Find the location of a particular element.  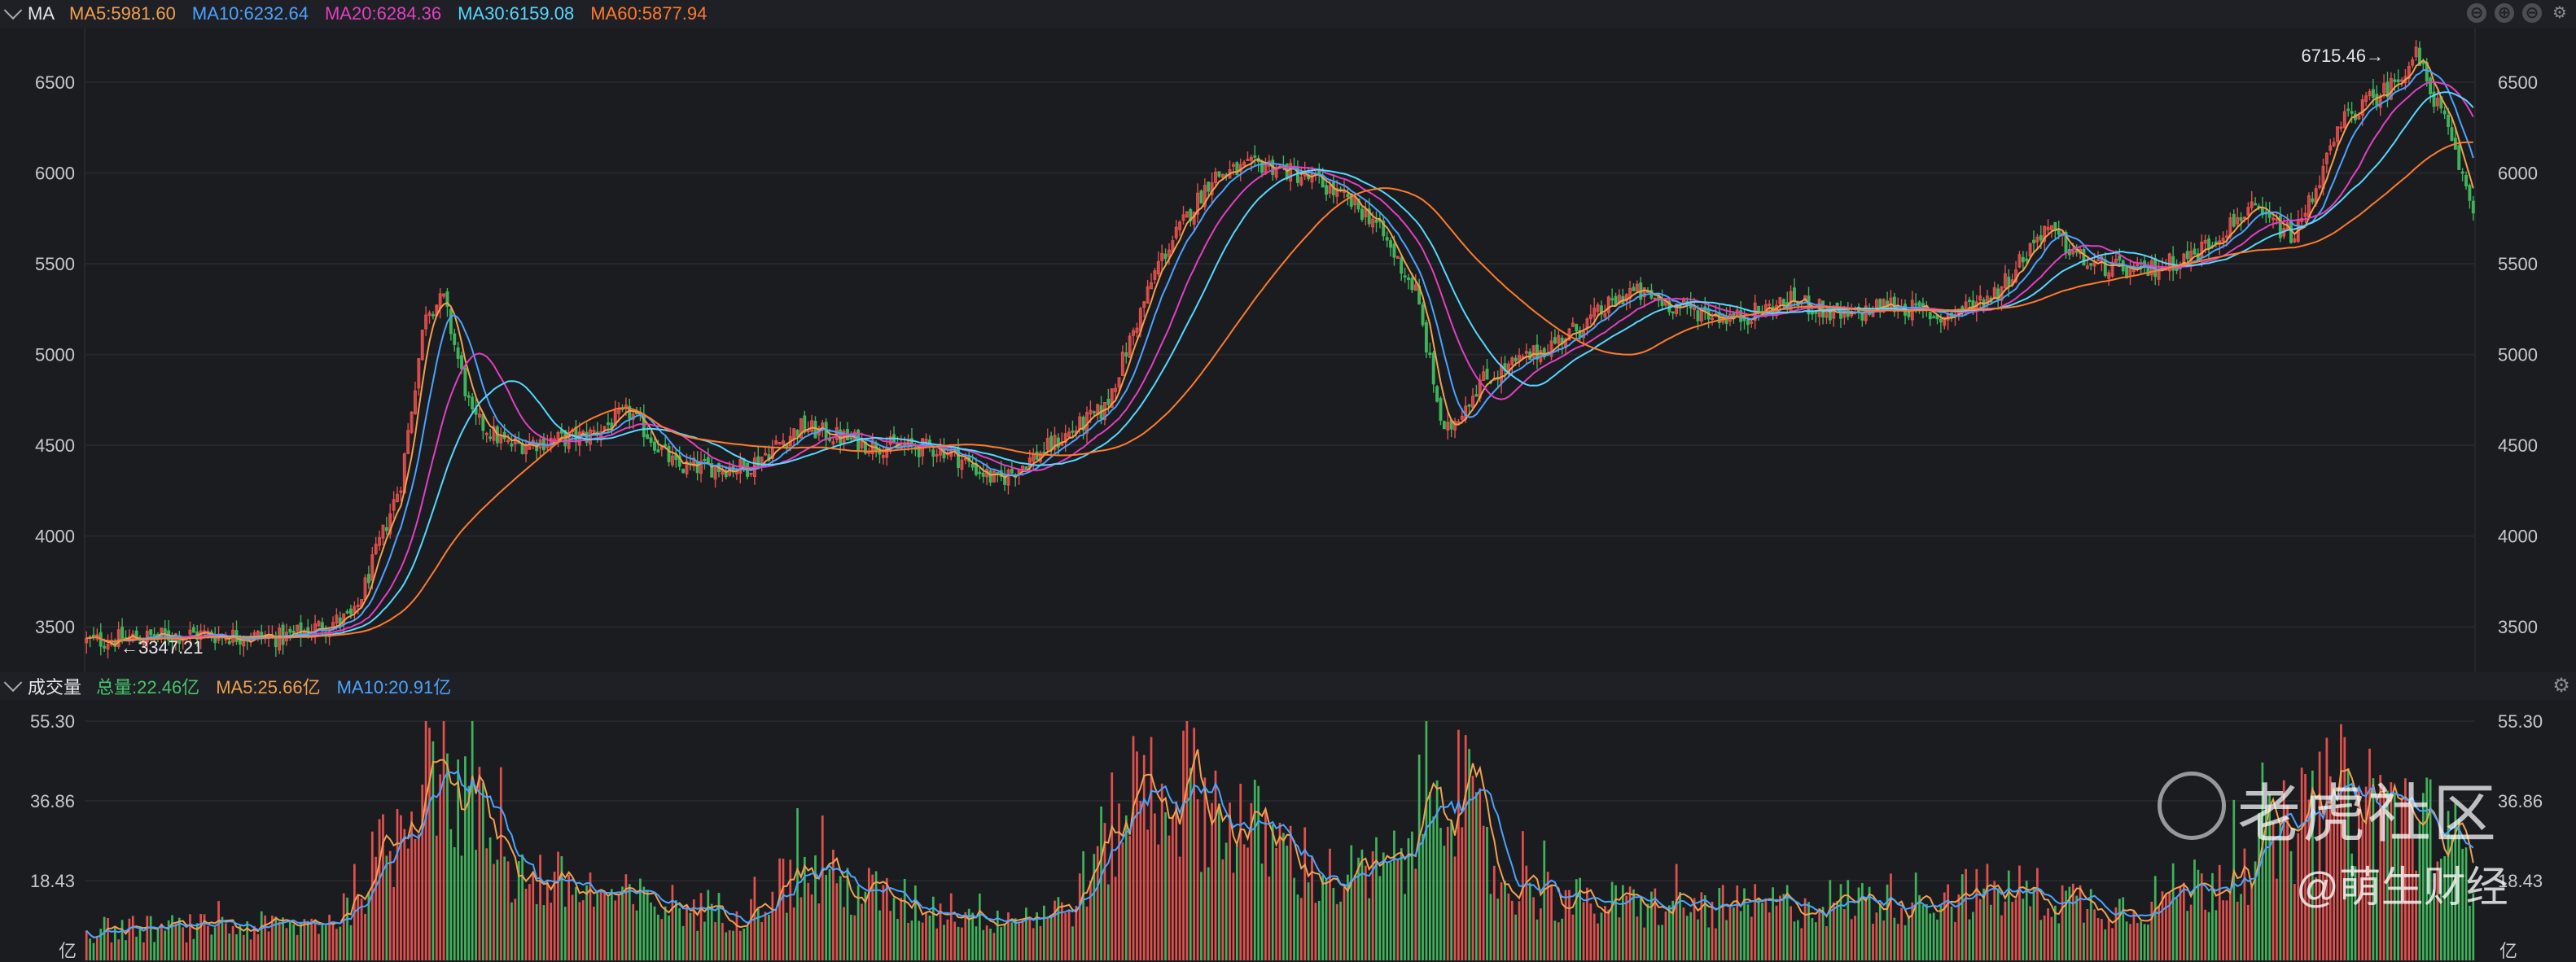

zoom-in-icon: ⊕ is located at coordinates (2504, 13).